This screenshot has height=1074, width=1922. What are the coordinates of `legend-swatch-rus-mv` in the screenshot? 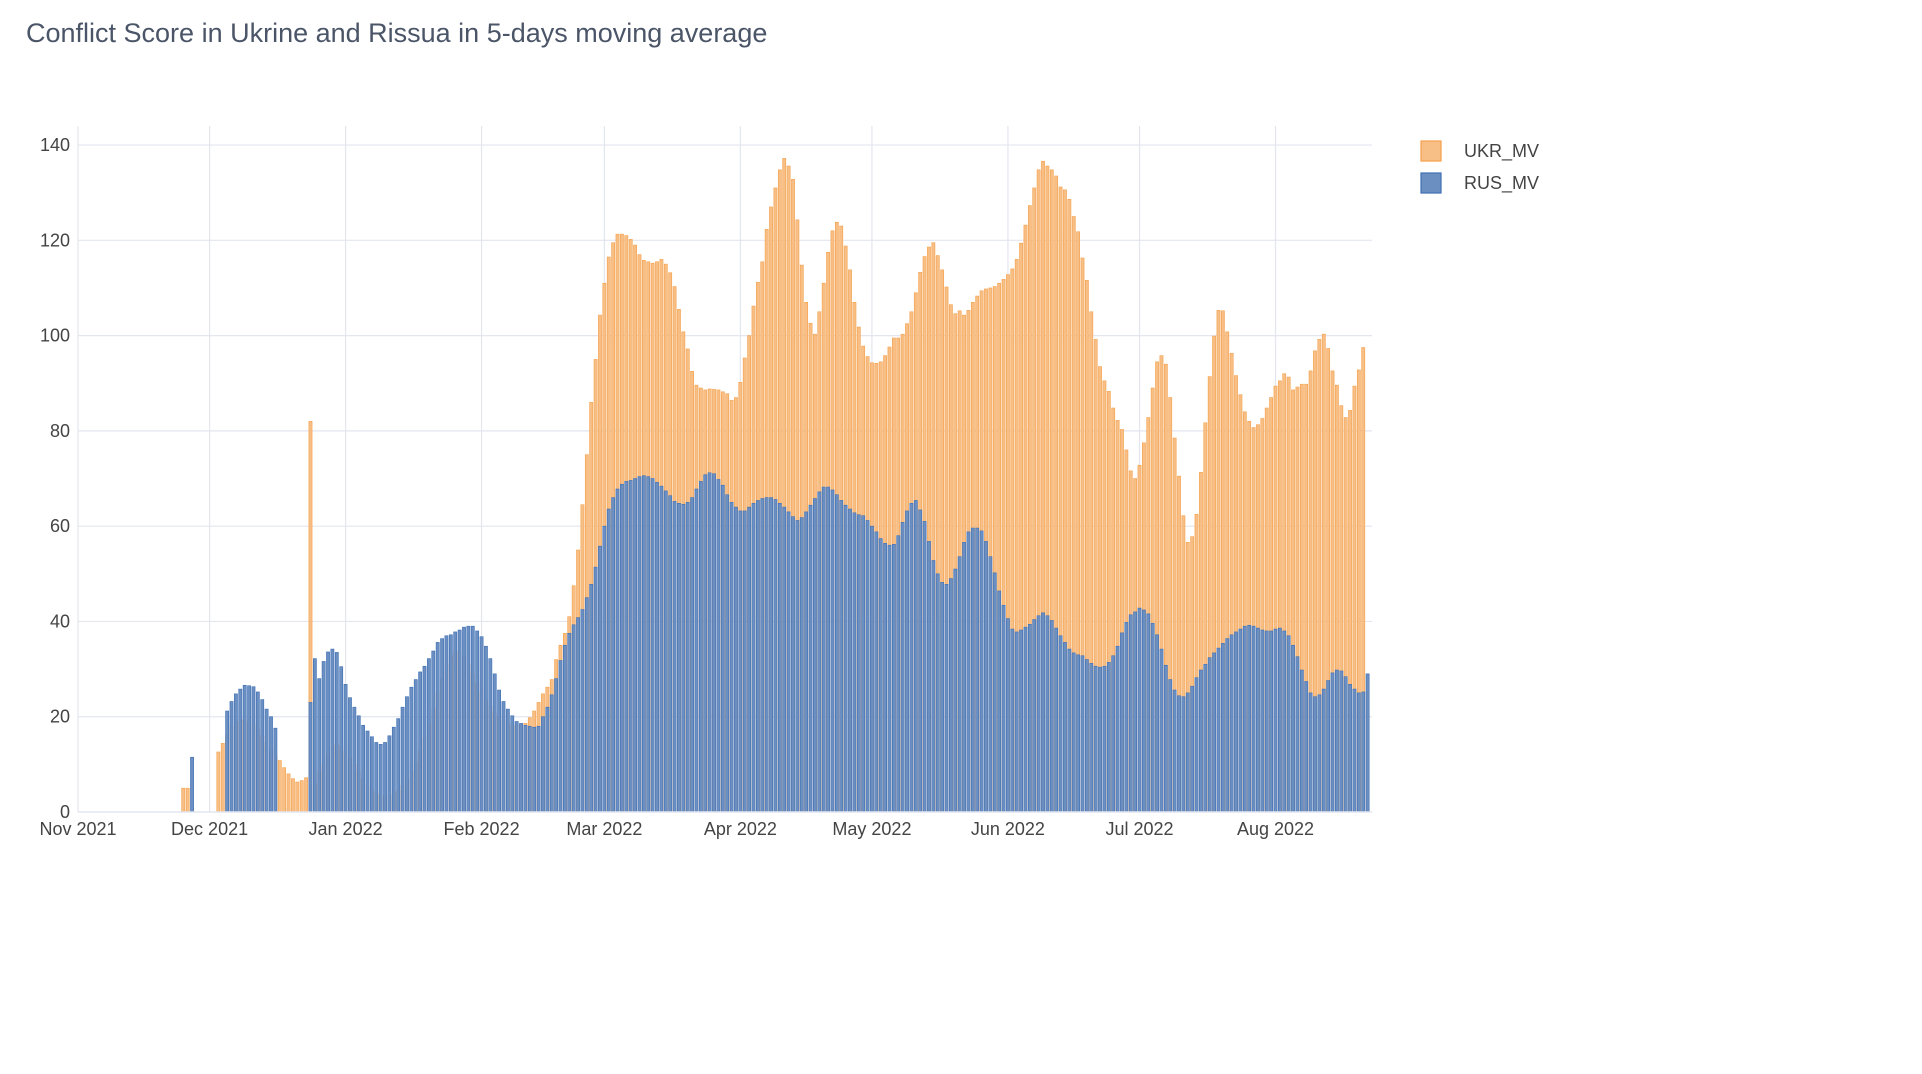 It's located at (1431, 183).